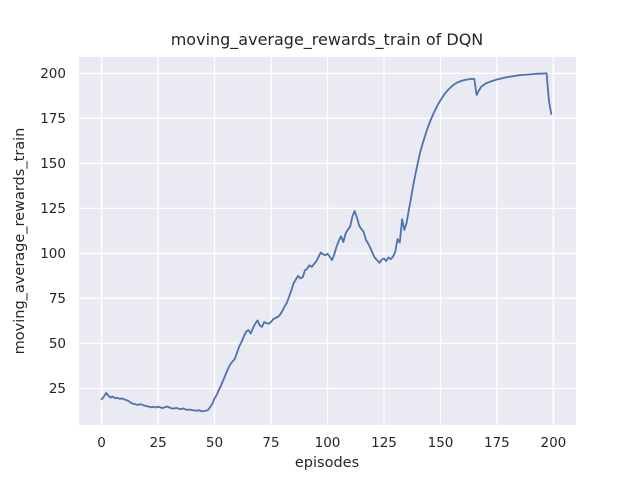 The image size is (640, 480). What do you see at coordinates (328, 443) in the screenshot?
I see `x-tick-label: 100` at bounding box center [328, 443].